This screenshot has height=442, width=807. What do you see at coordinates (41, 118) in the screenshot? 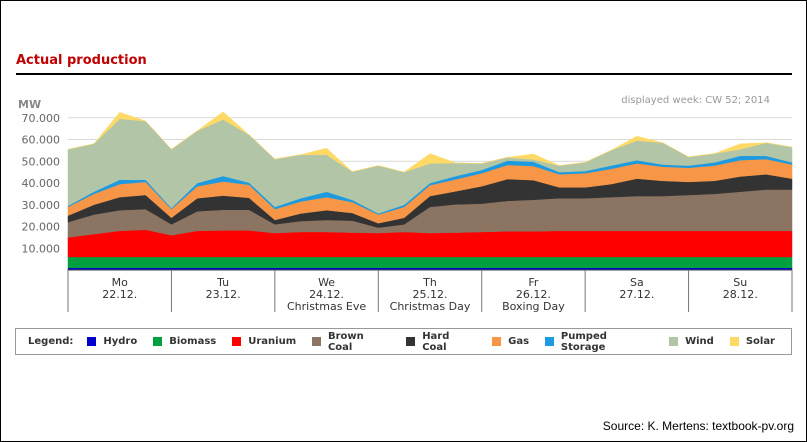
I see `y-tick-label: 70.000` at bounding box center [41, 118].